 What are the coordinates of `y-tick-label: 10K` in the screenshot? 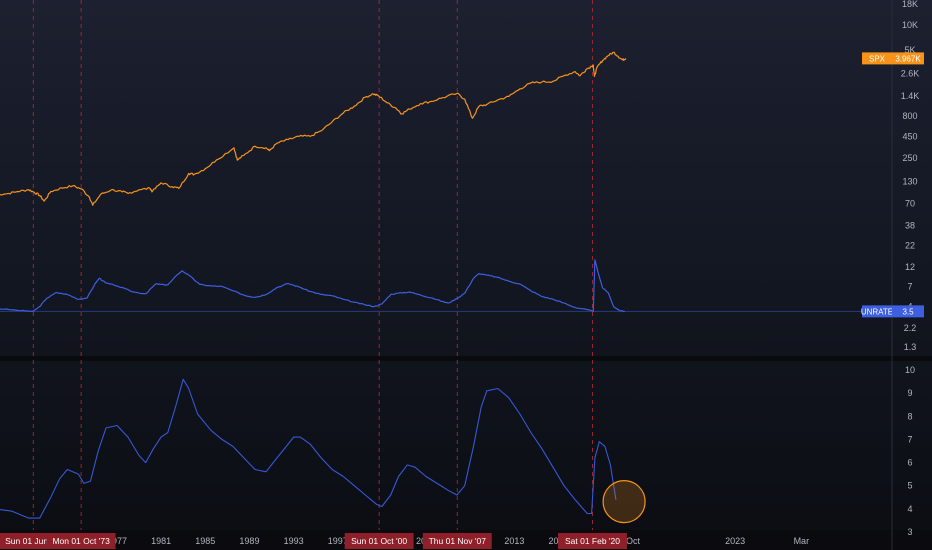 It's located at (910, 25).